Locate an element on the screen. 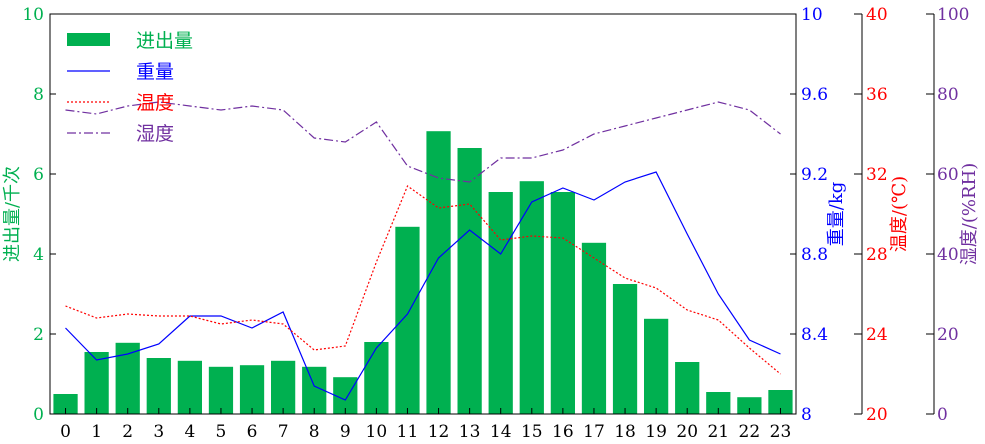 Image resolution: width=985 pixels, height=444 pixels. axis-y4: 0 20 40 60 80 100 湿度/(%RH) is located at coordinates (953, 215).